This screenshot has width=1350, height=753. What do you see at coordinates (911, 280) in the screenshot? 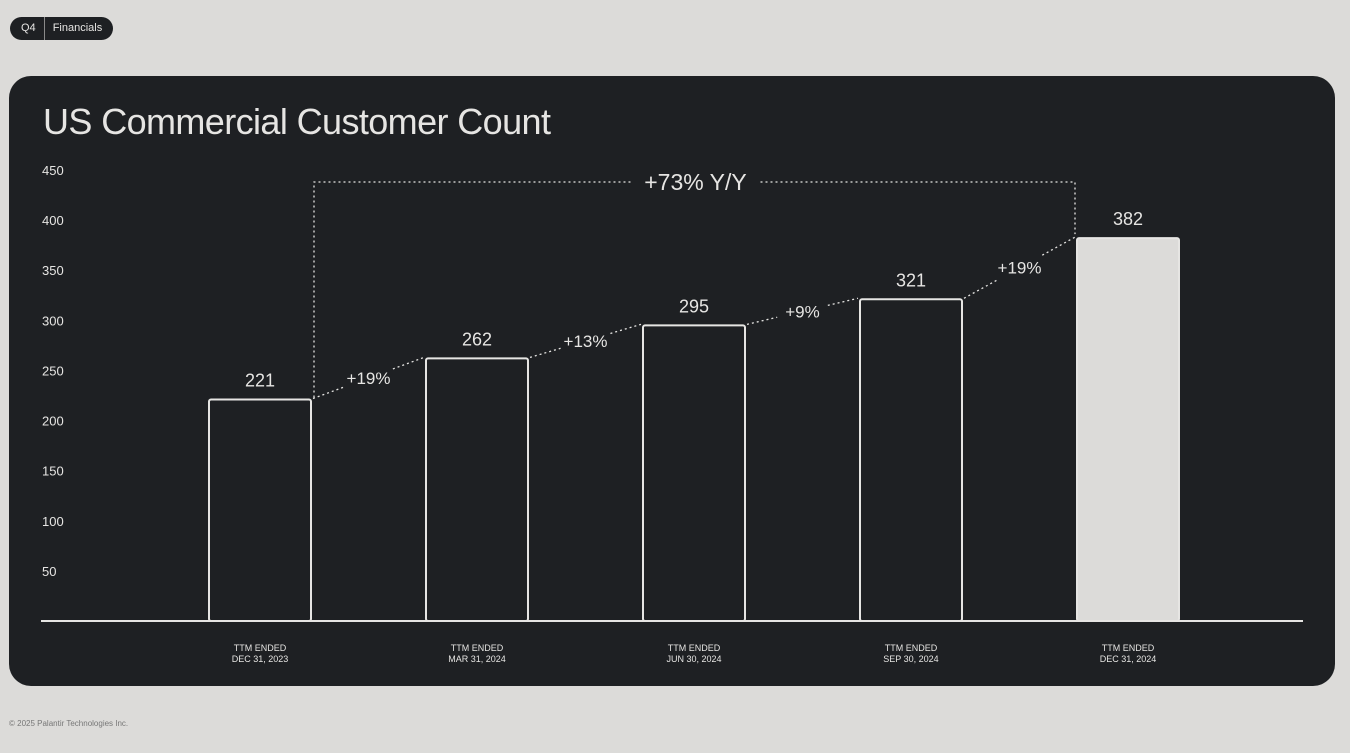
I see `bar-value-label: 321` at bounding box center [911, 280].